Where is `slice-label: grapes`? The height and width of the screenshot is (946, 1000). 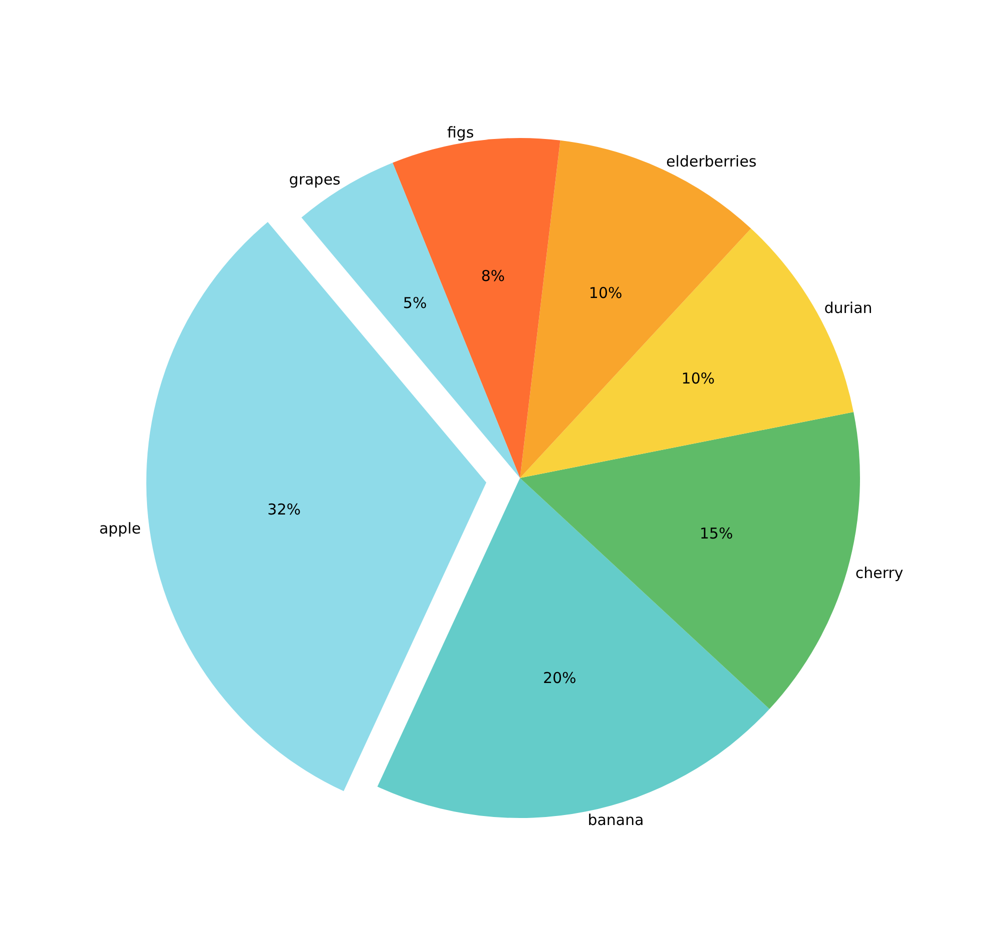 slice-label: grapes is located at coordinates (315, 179).